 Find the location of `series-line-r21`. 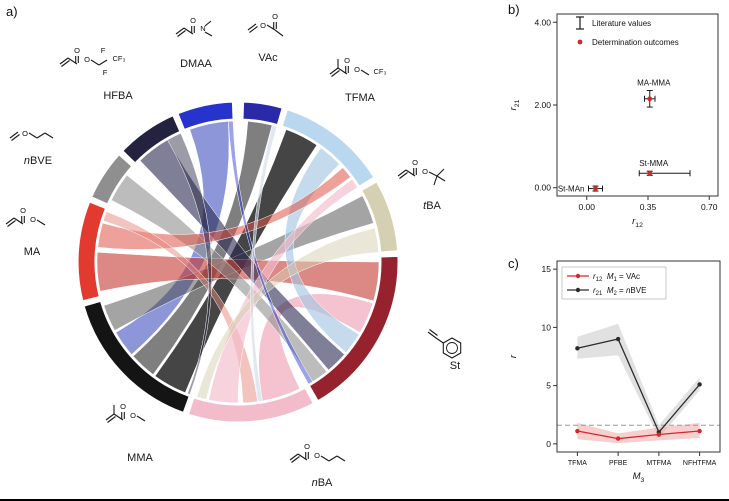

series-line-r21 is located at coordinates (639, 386).